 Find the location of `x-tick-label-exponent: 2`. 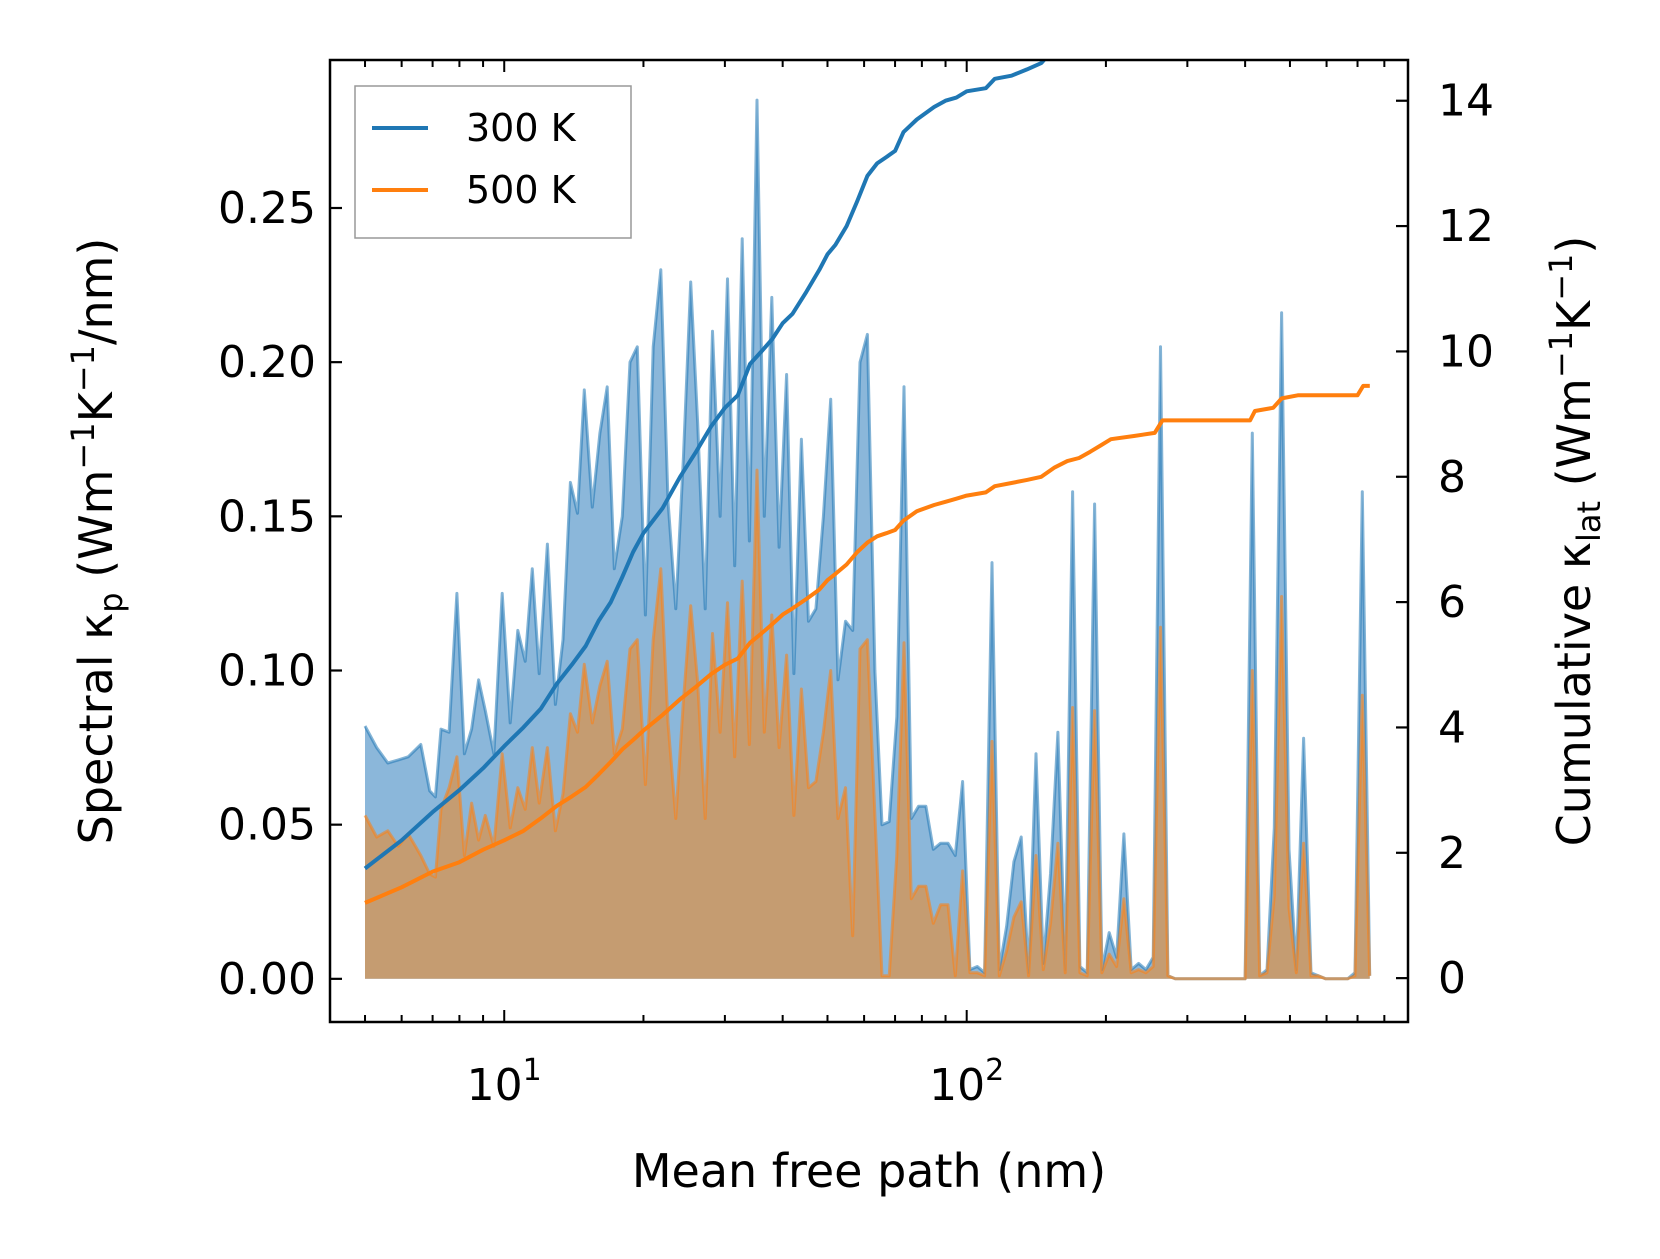

x-tick-label-exponent: 2 is located at coordinates (994, 1070).